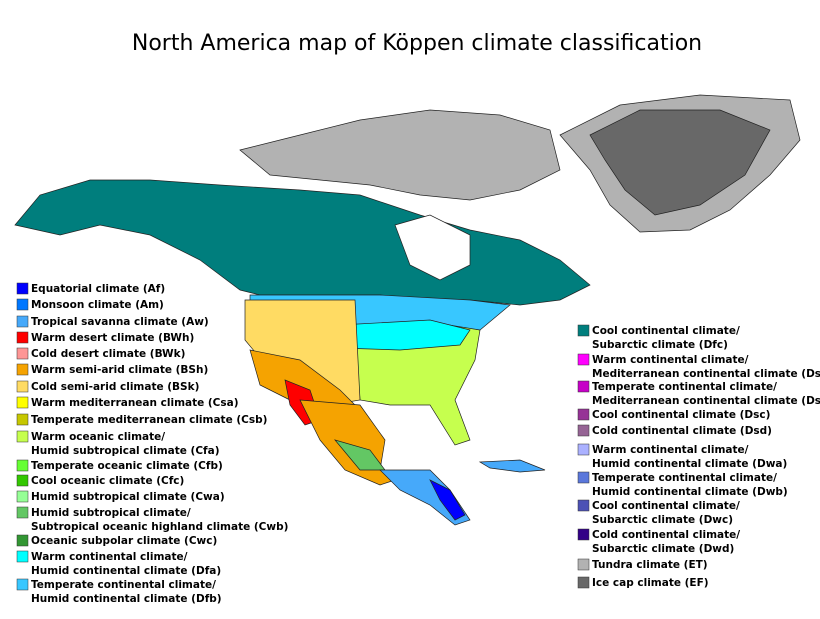 This screenshot has width=820, height=619. Describe the element at coordinates (149, 420) in the screenshot. I see `legend-label: Temperate mediterranean climate (Csb)` at that location.